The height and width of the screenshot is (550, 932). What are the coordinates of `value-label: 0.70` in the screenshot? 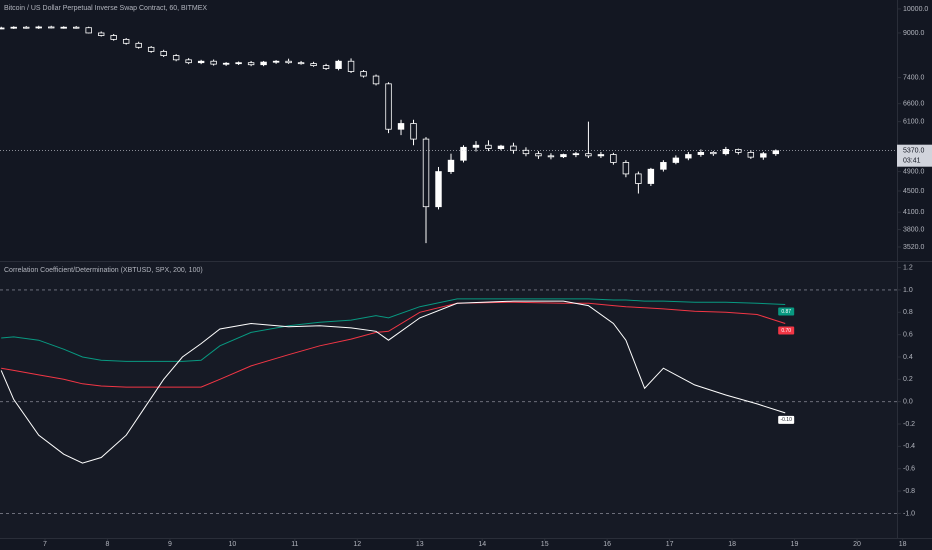 It's located at (786, 331).